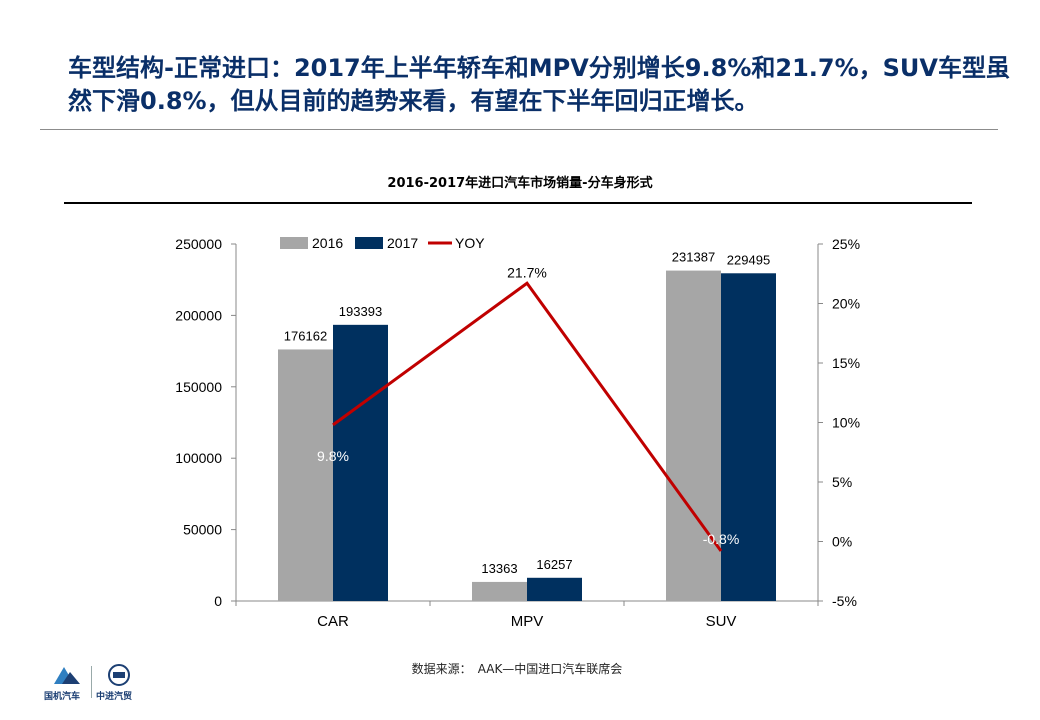  I want to click on y-right-tick-label: 10%, so click(846, 423).